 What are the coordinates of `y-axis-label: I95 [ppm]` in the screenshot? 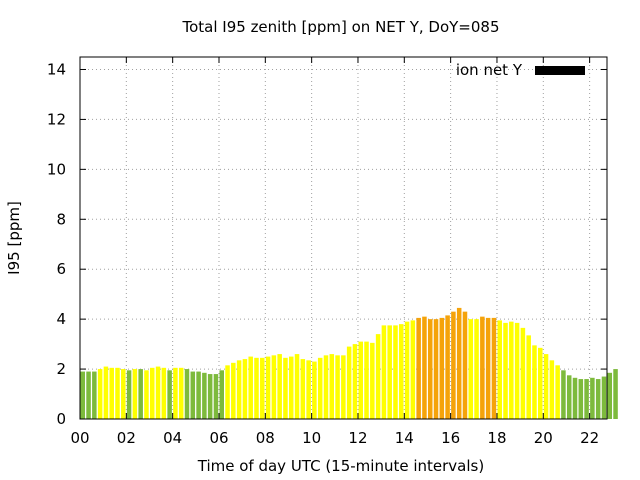 It's located at (14, 238).